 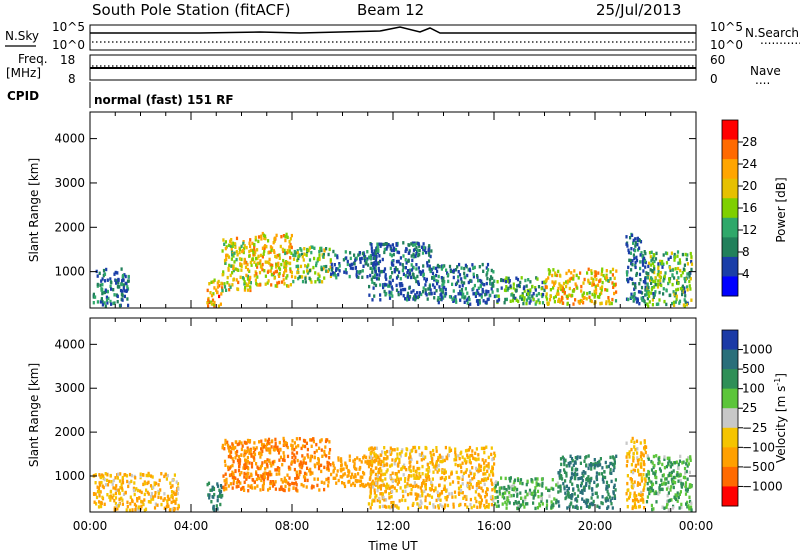 I want to click on power-colorbar-swatch, so click(x=730, y=227).